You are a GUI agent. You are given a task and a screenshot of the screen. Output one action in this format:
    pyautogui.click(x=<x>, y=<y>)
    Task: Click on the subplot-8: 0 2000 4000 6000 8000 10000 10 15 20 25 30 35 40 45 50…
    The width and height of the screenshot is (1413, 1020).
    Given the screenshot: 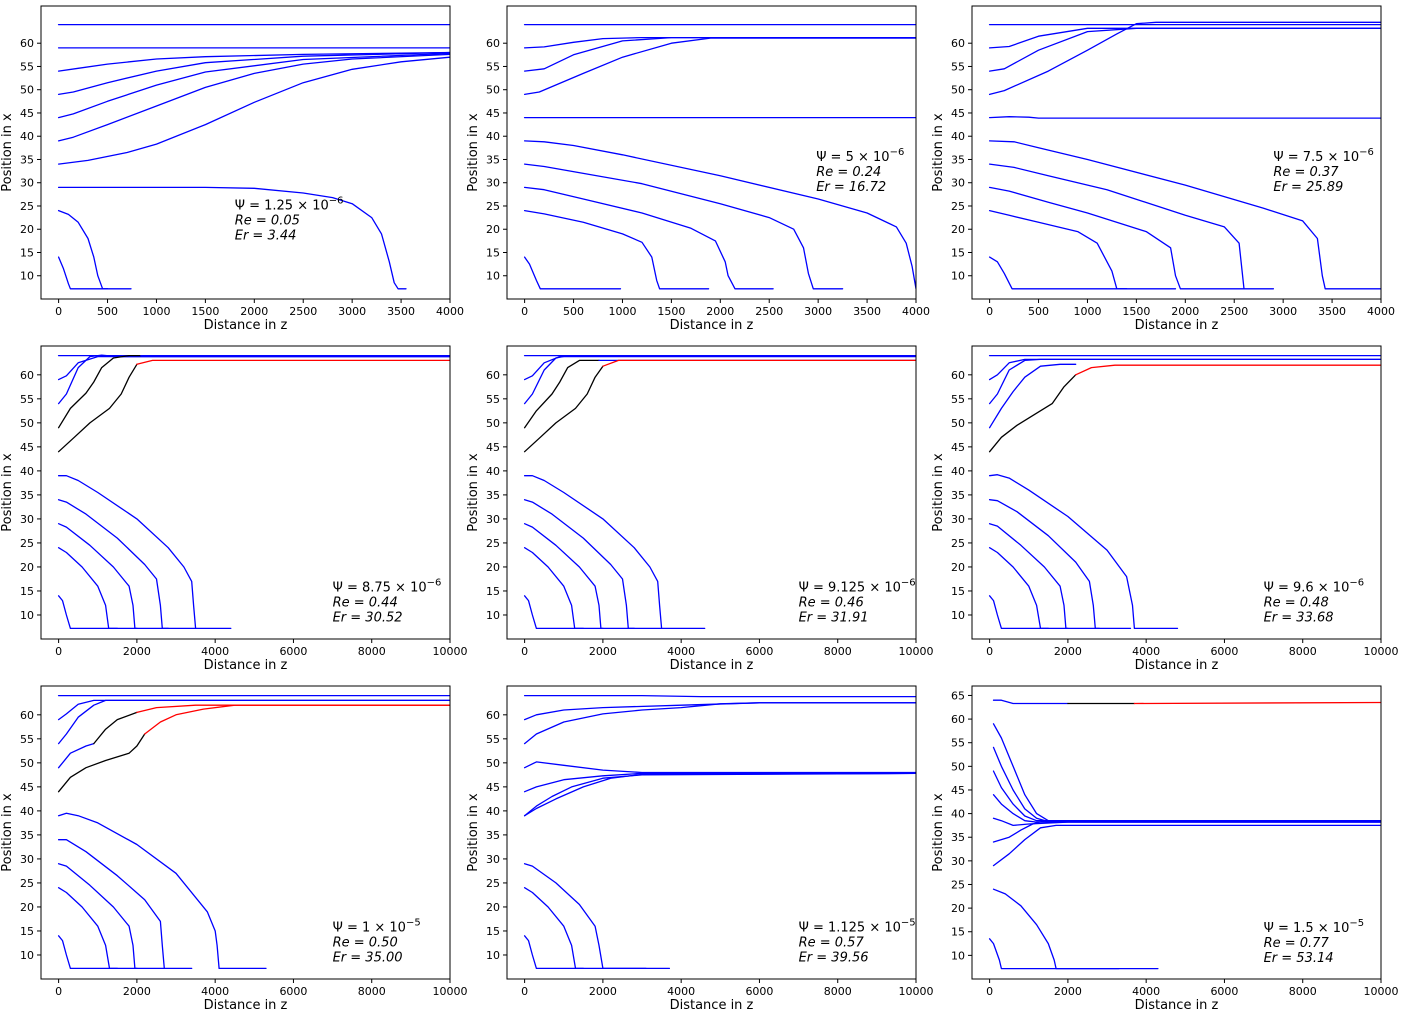 What is the action you would take?
    pyautogui.click(x=700, y=849)
    